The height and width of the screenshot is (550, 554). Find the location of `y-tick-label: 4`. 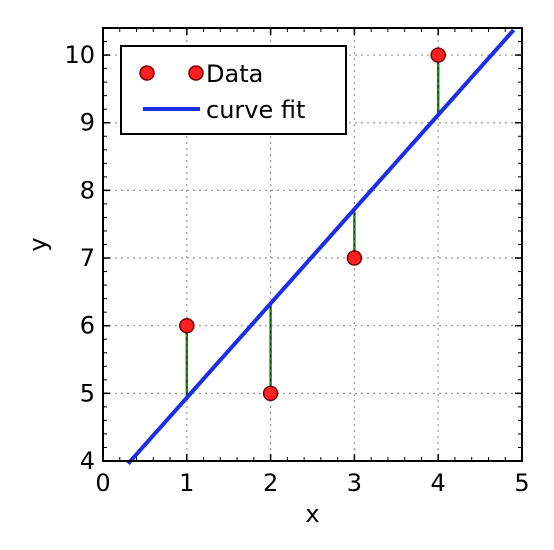

y-tick-label: 4 is located at coordinates (87, 461).